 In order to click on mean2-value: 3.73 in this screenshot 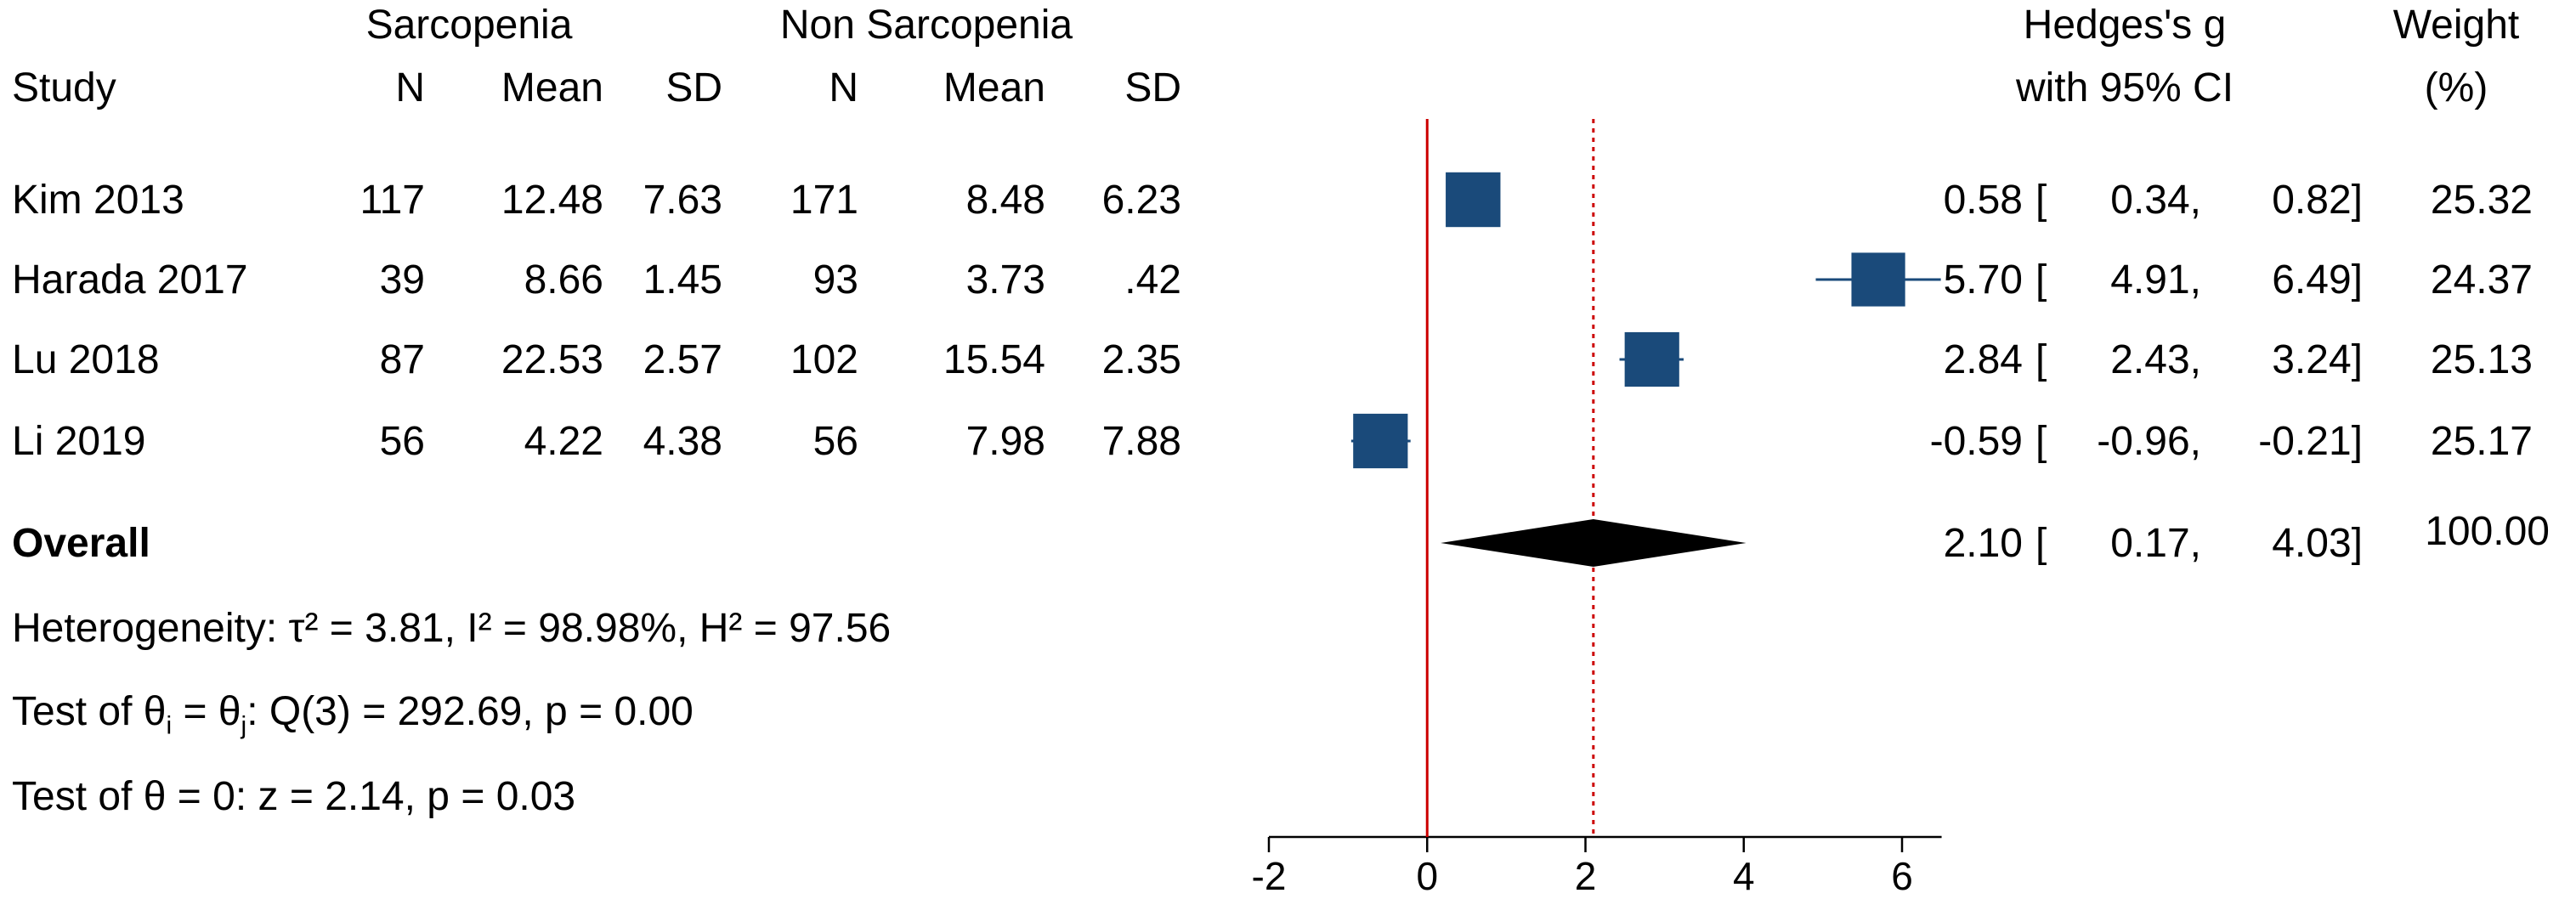, I will do `click(1005, 279)`.